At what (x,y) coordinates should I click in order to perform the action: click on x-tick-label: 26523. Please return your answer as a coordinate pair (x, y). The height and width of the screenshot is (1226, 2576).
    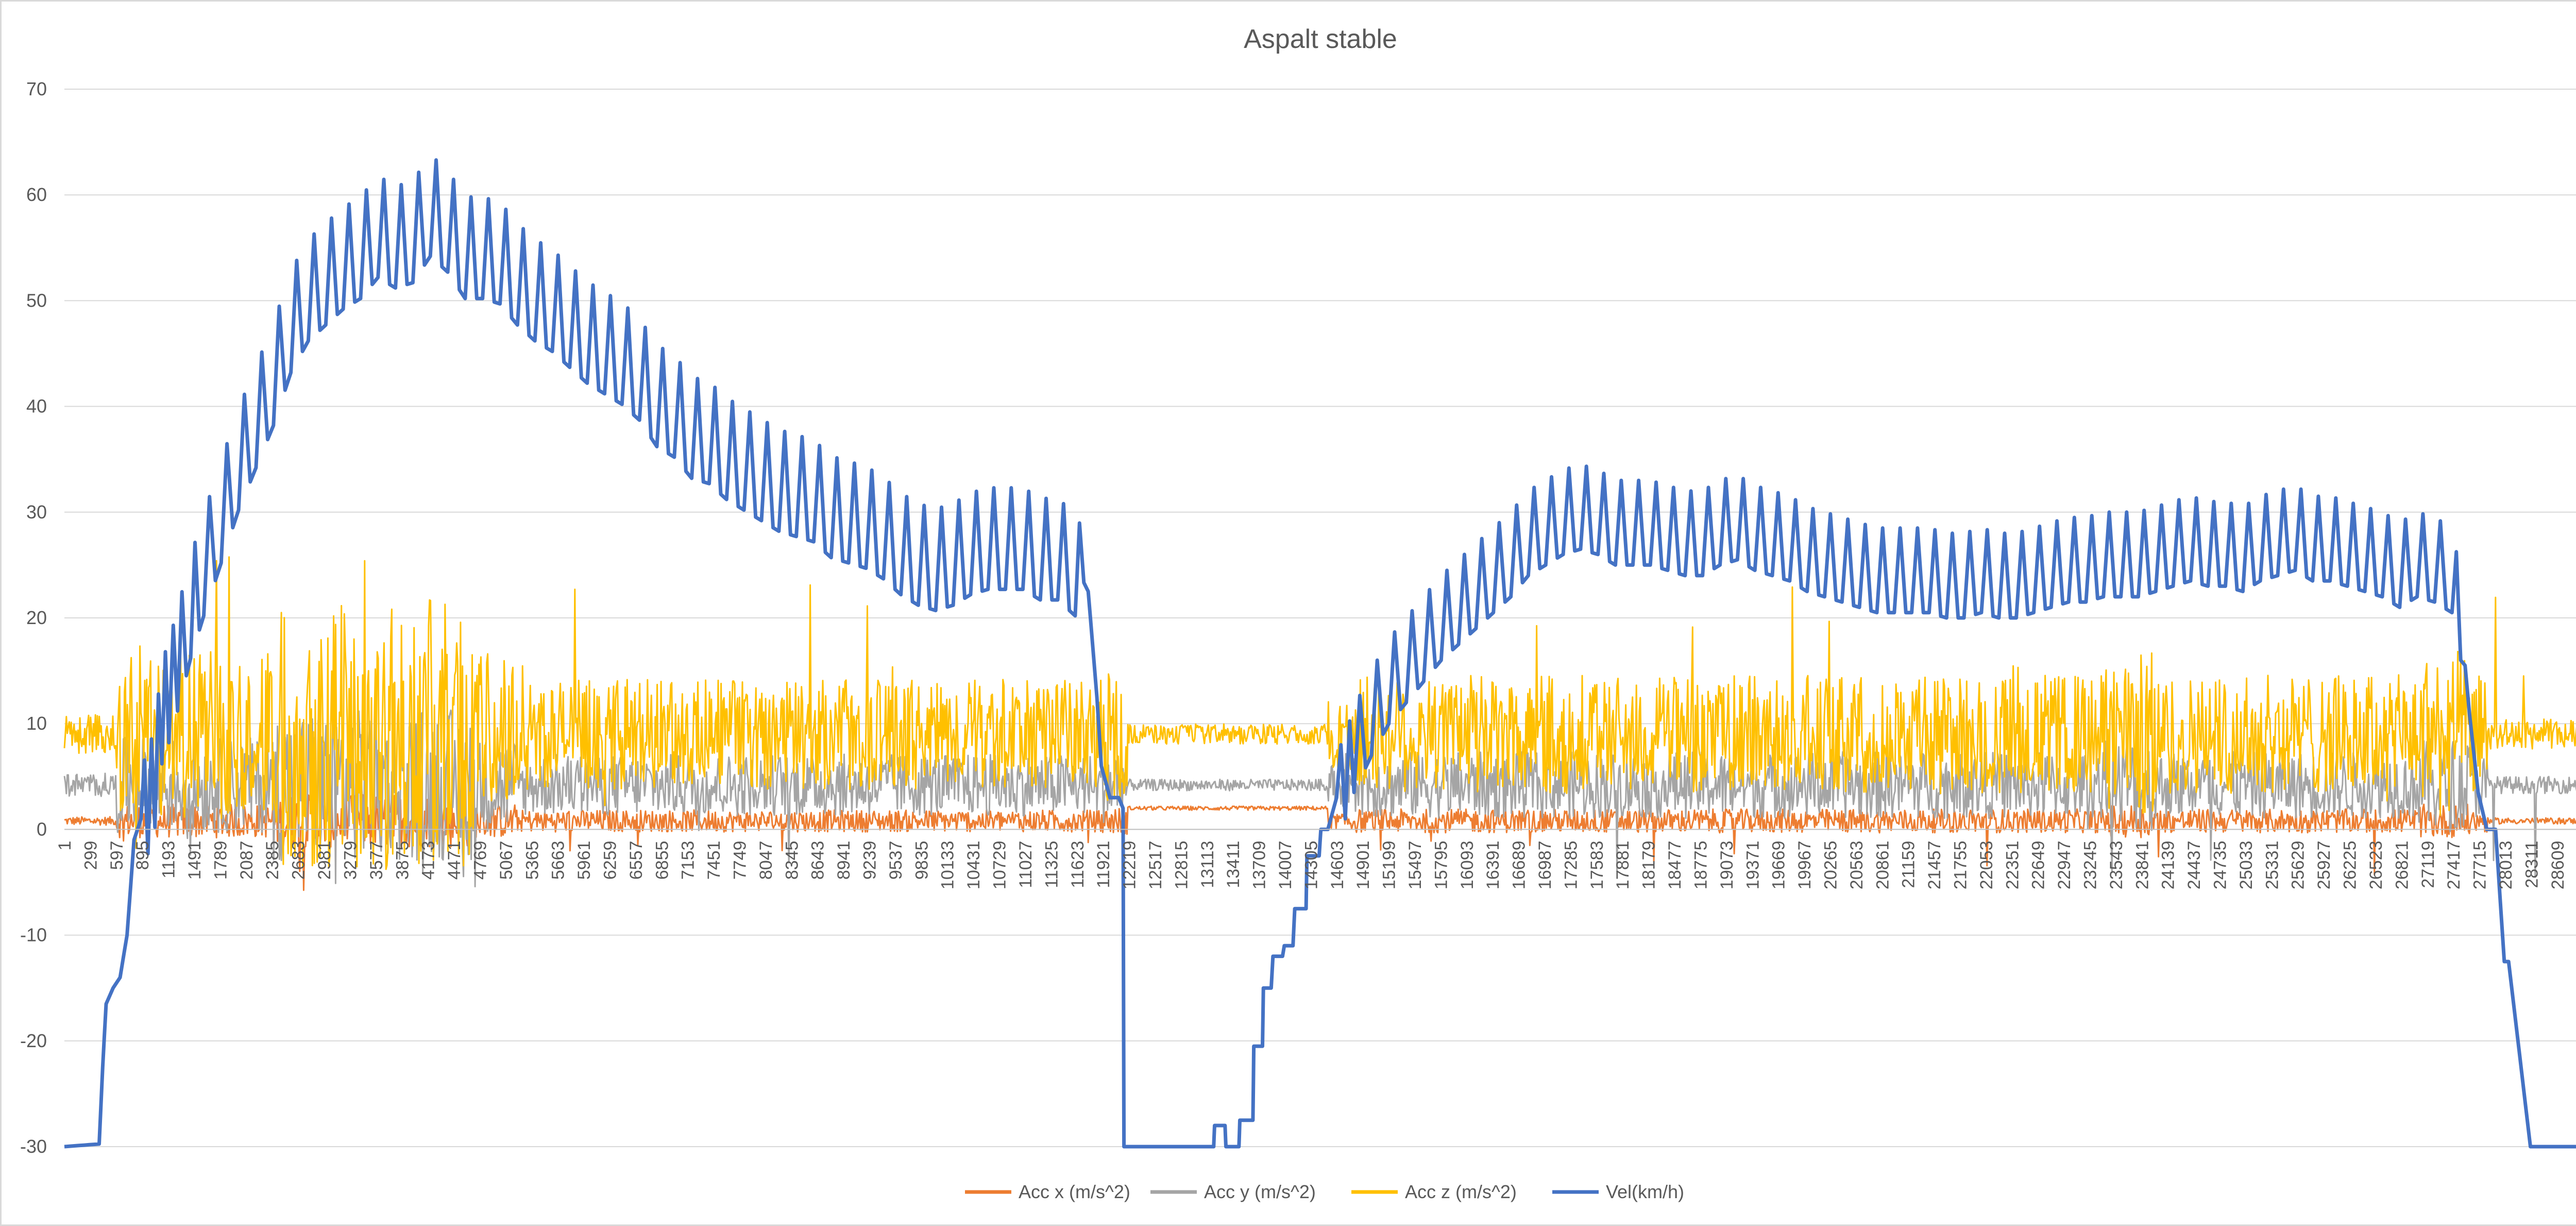
    Looking at the image, I should click on (2376, 865).